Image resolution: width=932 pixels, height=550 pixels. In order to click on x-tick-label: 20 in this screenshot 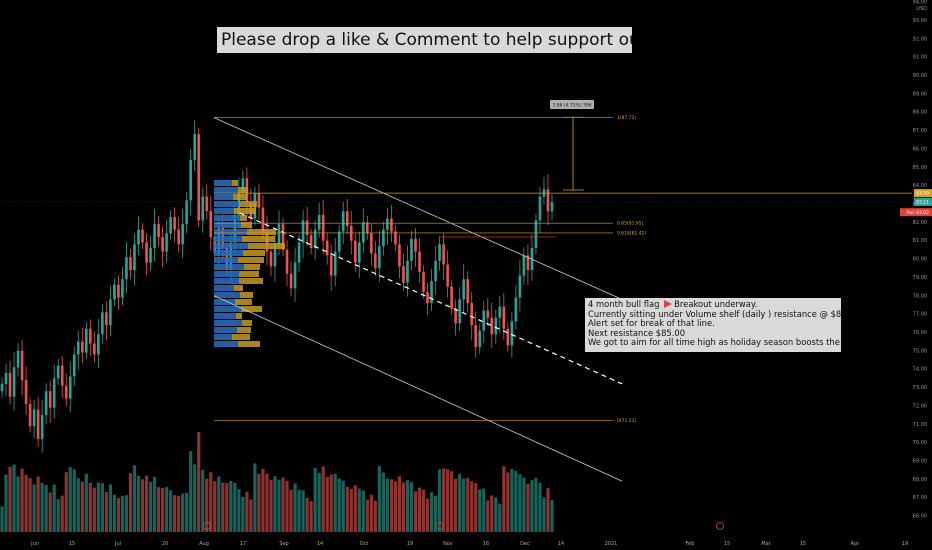, I will do `click(165, 544)`.